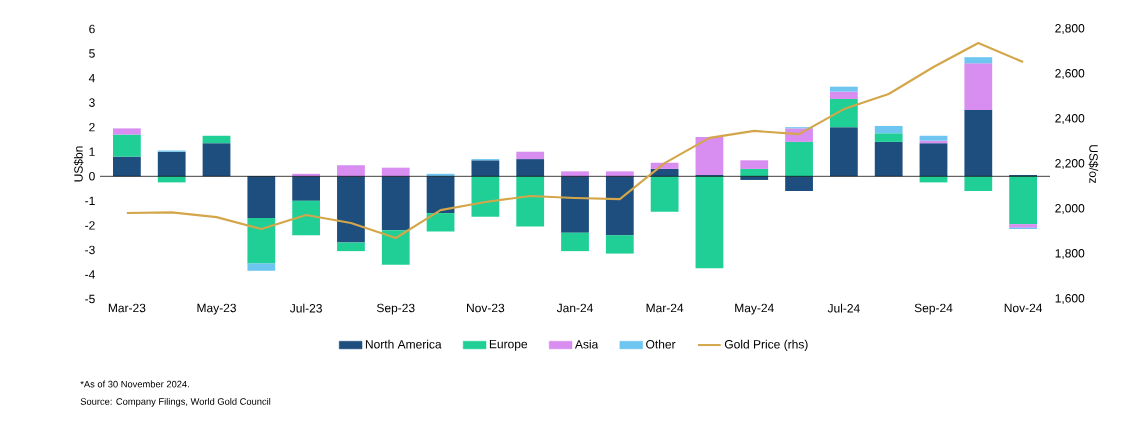 The image size is (1132, 443). Describe the element at coordinates (933, 309) in the screenshot. I see `x-tick-label: Sep-24` at that location.